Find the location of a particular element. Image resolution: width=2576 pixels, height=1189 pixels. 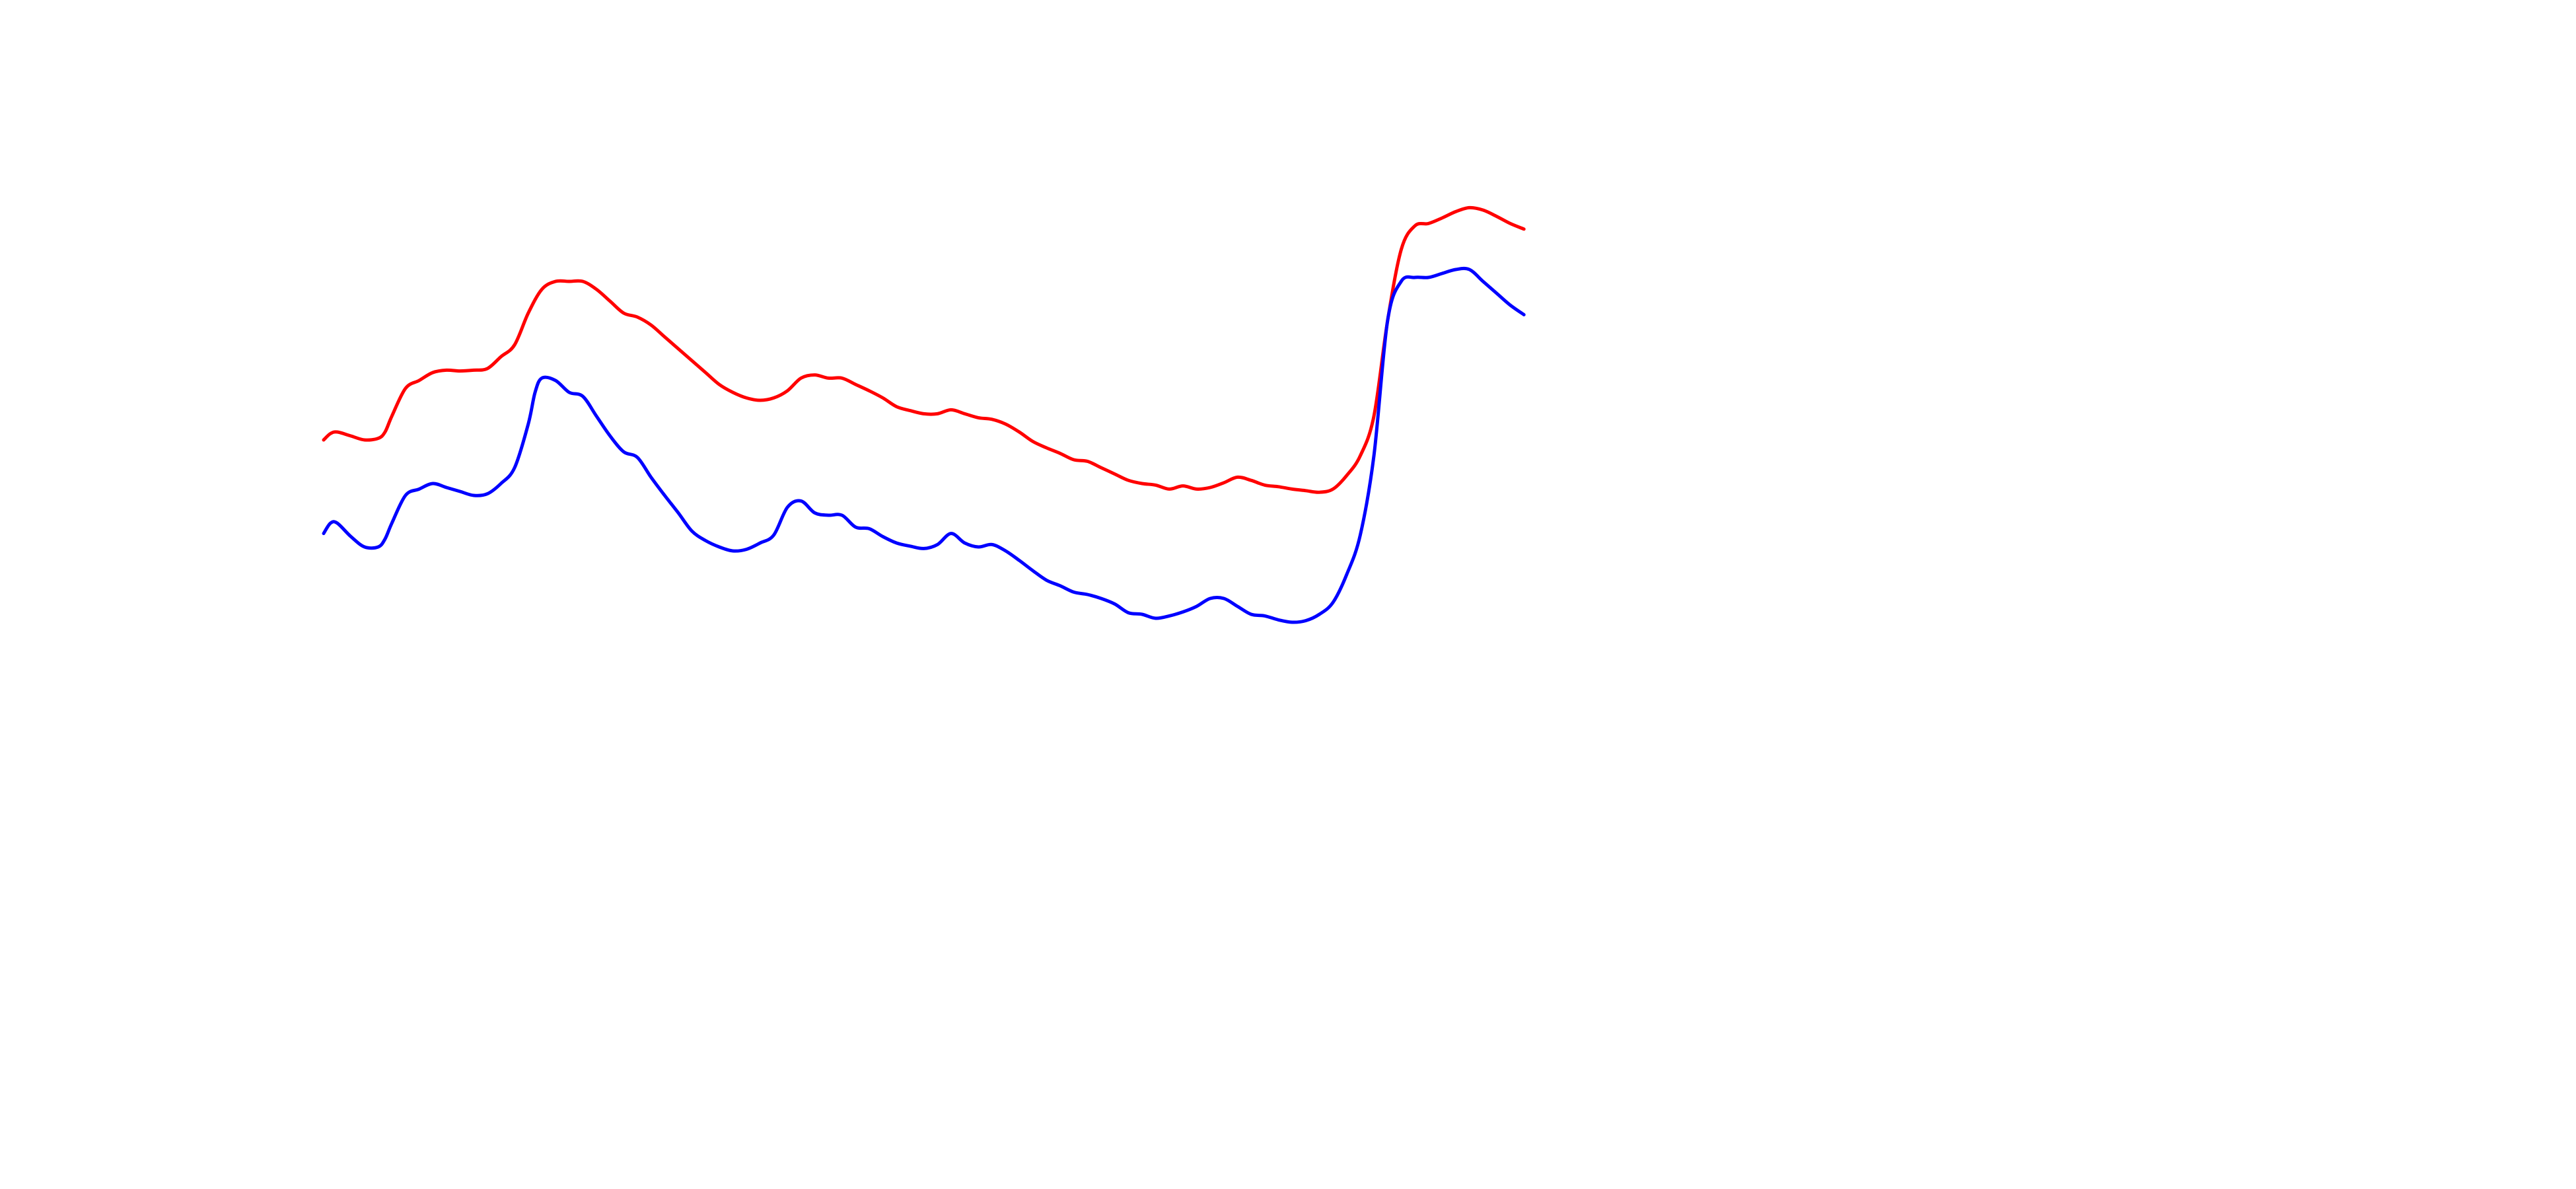

series-line-blue is located at coordinates (924, 445).